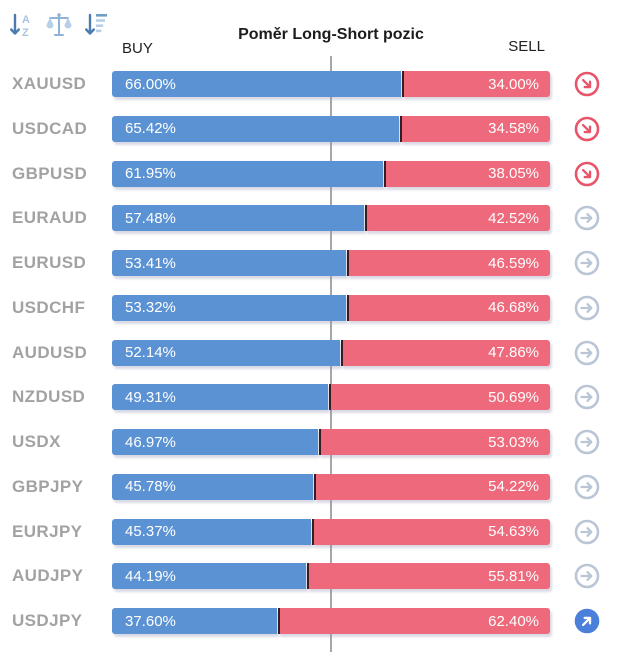 The width and height of the screenshot is (622, 670). Describe the element at coordinates (150, 621) in the screenshot. I see `buy-percent-label: 37.60%` at that location.